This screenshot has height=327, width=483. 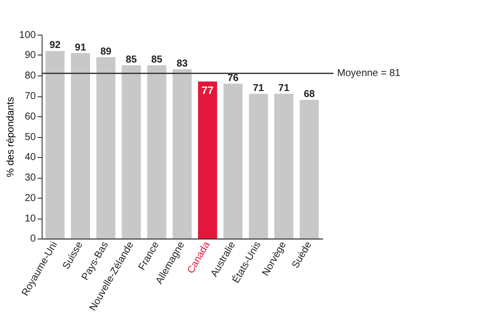 What do you see at coordinates (30, 178) in the screenshot?
I see `y-tick-label: 30` at bounding box center [30, 178].